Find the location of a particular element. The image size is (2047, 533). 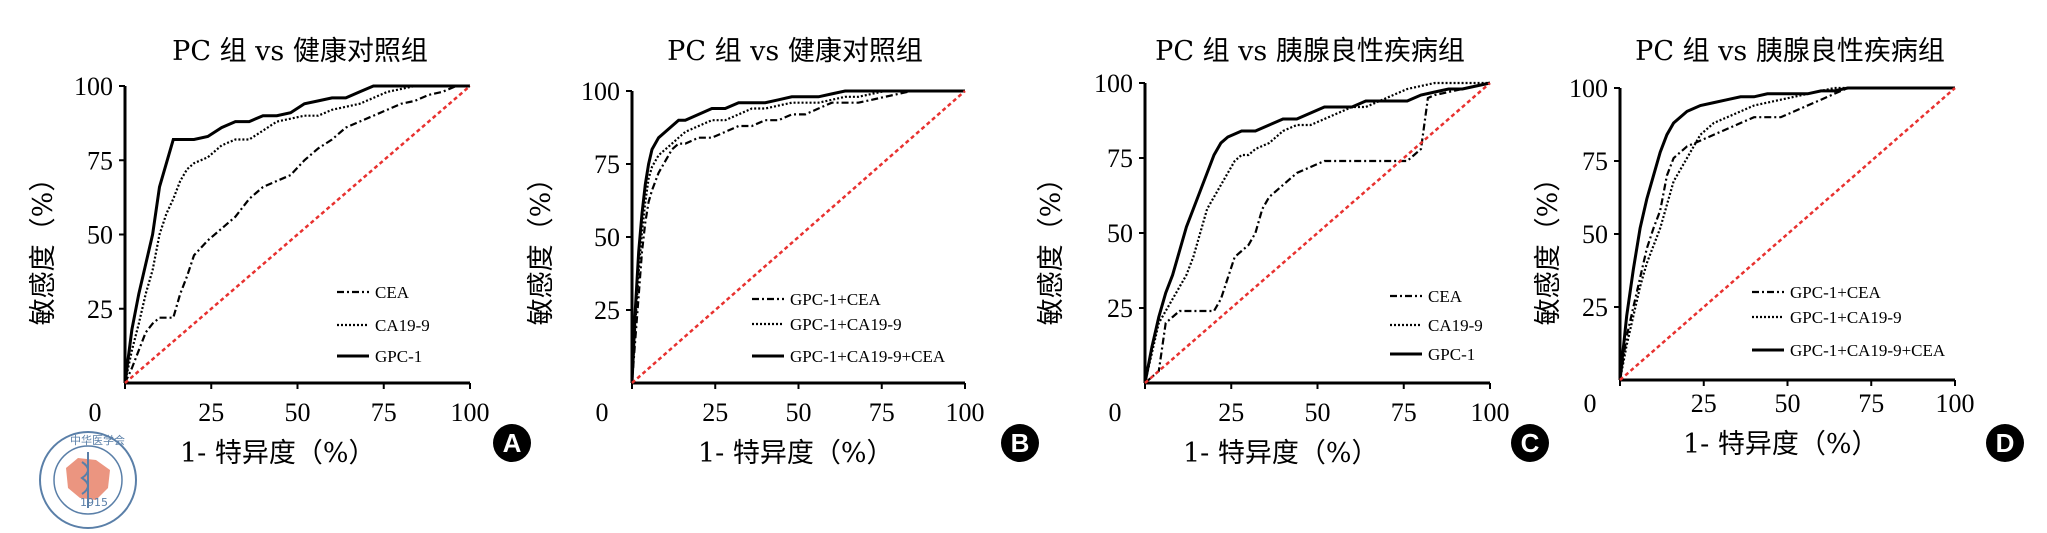

association-logo: 中华医学会 1915 is located at coordinates (88, 480).